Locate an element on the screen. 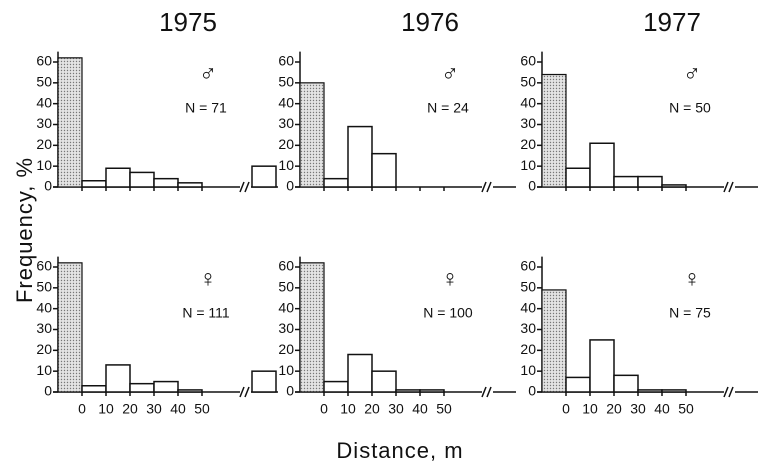  sample-size: N = 75 is located at coordinates (690, 313).